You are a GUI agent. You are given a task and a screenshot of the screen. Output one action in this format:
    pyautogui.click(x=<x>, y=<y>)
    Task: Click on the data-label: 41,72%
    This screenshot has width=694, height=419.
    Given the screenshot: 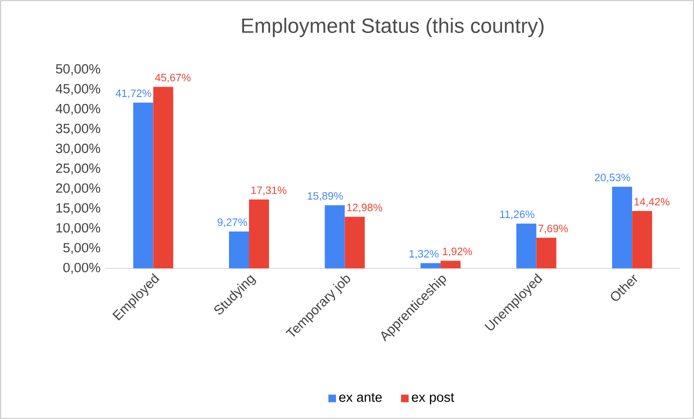 What is the action you would take?
    pyautogui.click(x=134, y=94)
    